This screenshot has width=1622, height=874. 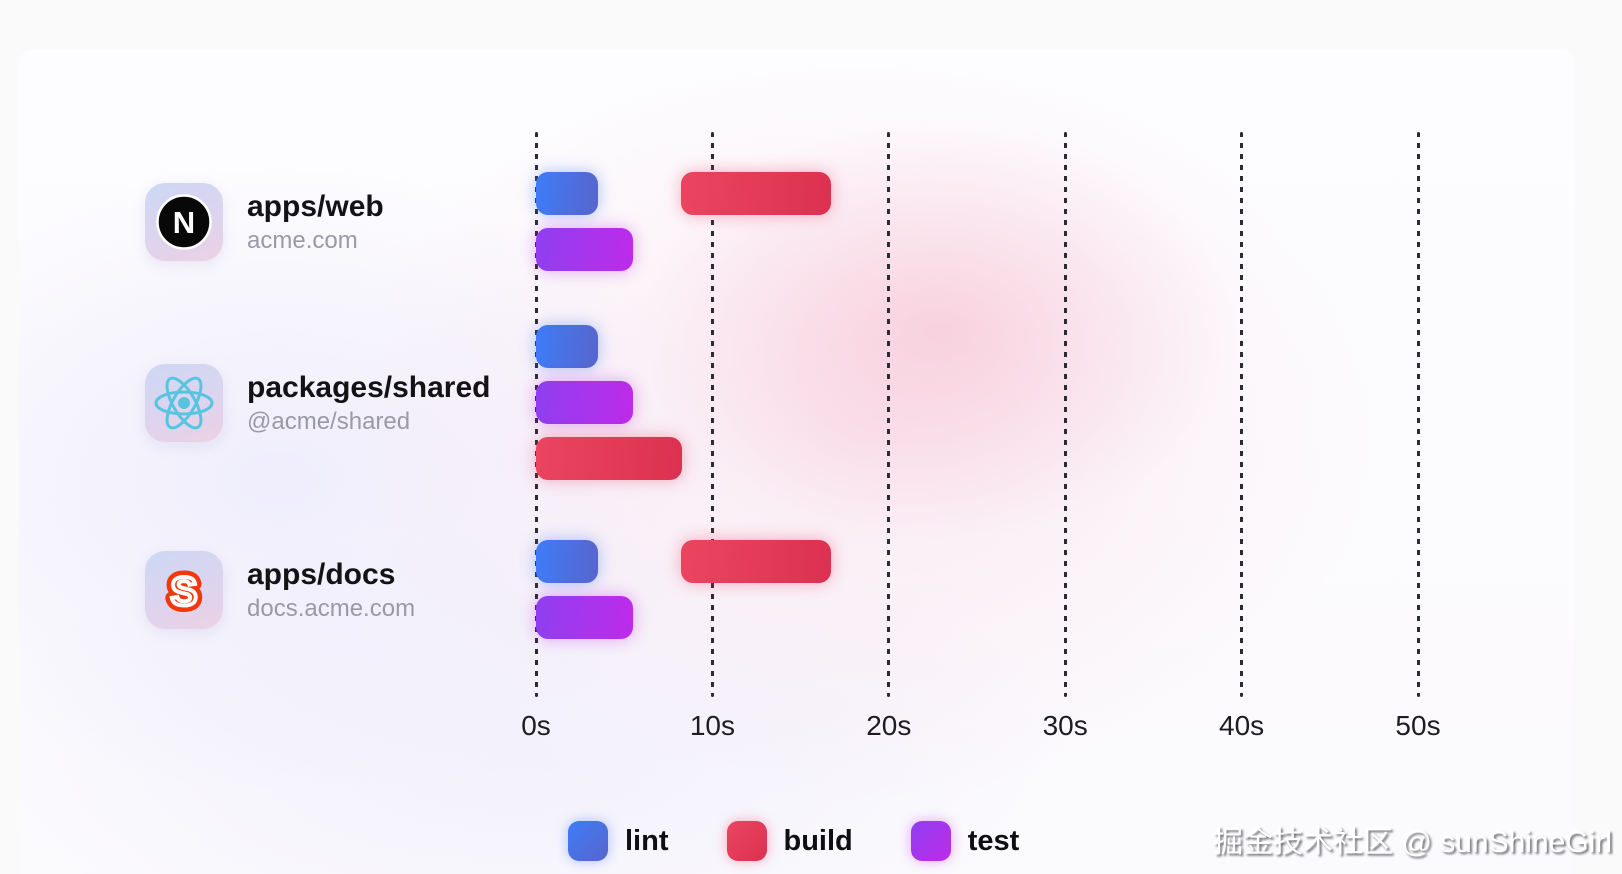 I want to click on project-label-block: apps/docs docs.acme.com, so click(x=331, y=589).